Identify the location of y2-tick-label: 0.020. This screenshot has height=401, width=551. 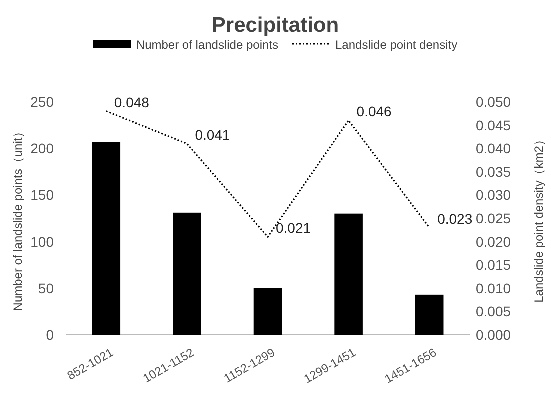
(494, 242).